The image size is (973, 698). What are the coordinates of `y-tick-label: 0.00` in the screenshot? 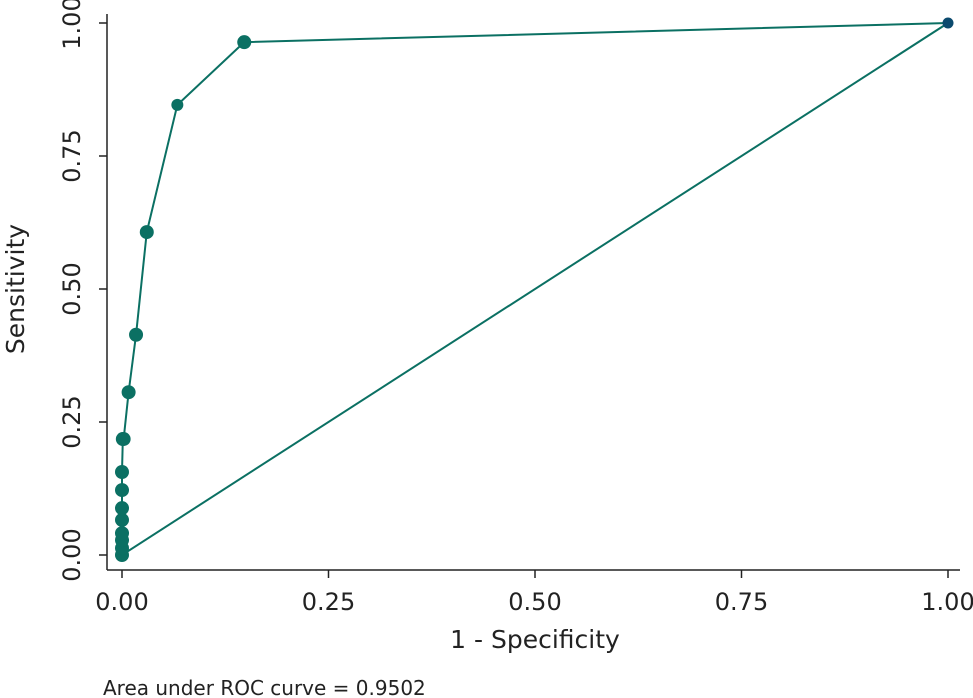 It's located at (72, 554).